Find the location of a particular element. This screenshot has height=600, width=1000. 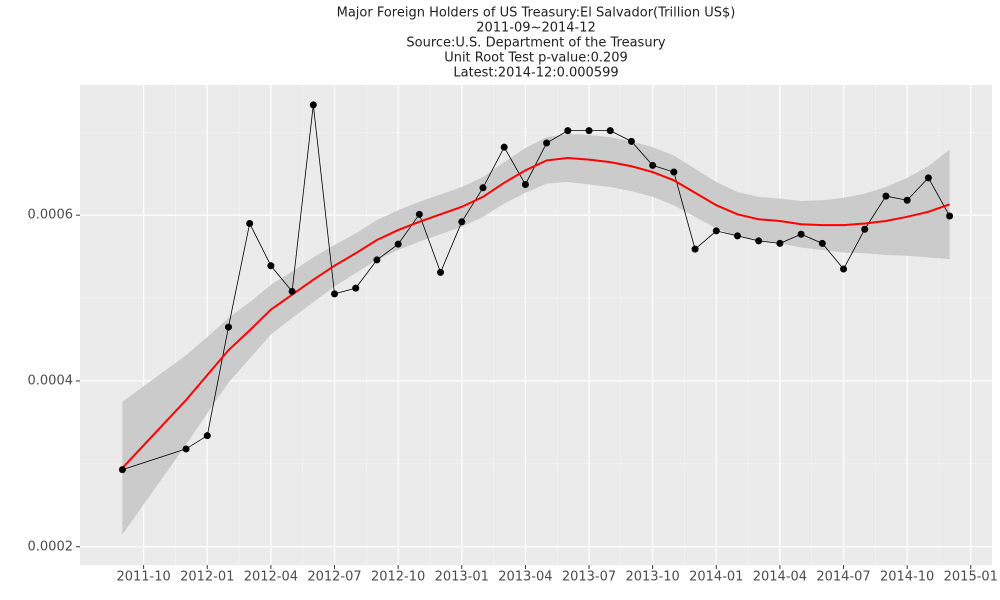

x-tick-label: 2013-04 is located at coordinates (525, 577).